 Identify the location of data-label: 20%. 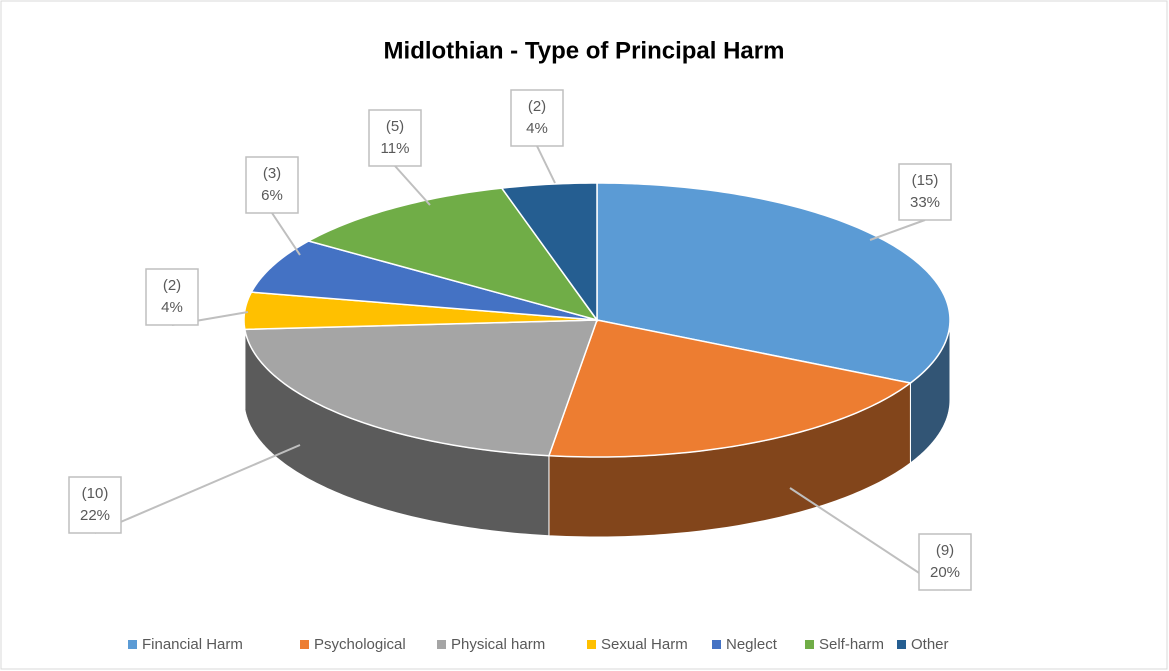
(945, 572).